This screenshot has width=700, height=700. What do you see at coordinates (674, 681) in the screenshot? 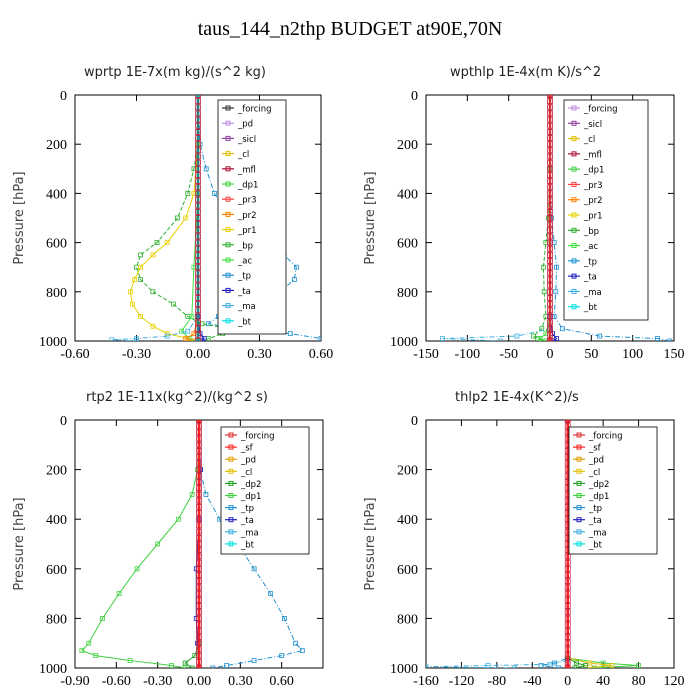
I see `x-tick-label: 120` at bounding box center [674, 681].